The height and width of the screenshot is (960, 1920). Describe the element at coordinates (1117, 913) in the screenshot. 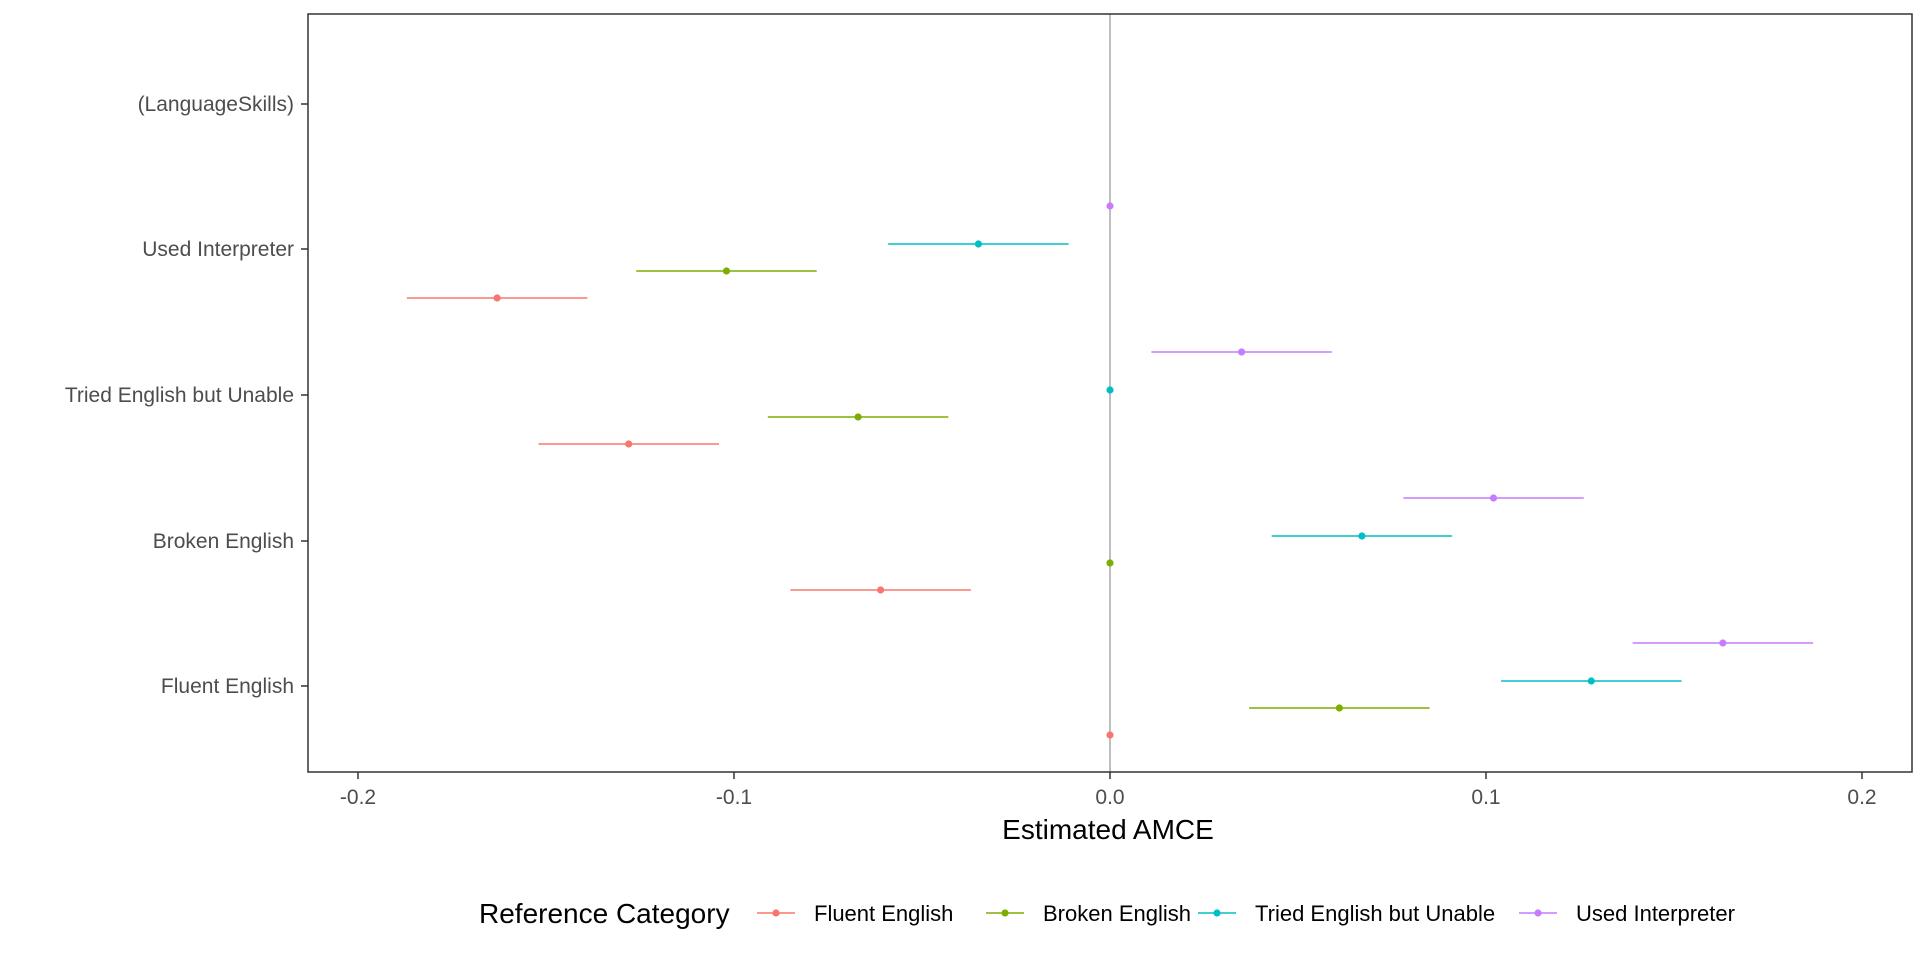

I see `legend-label: Broken English` at that location.